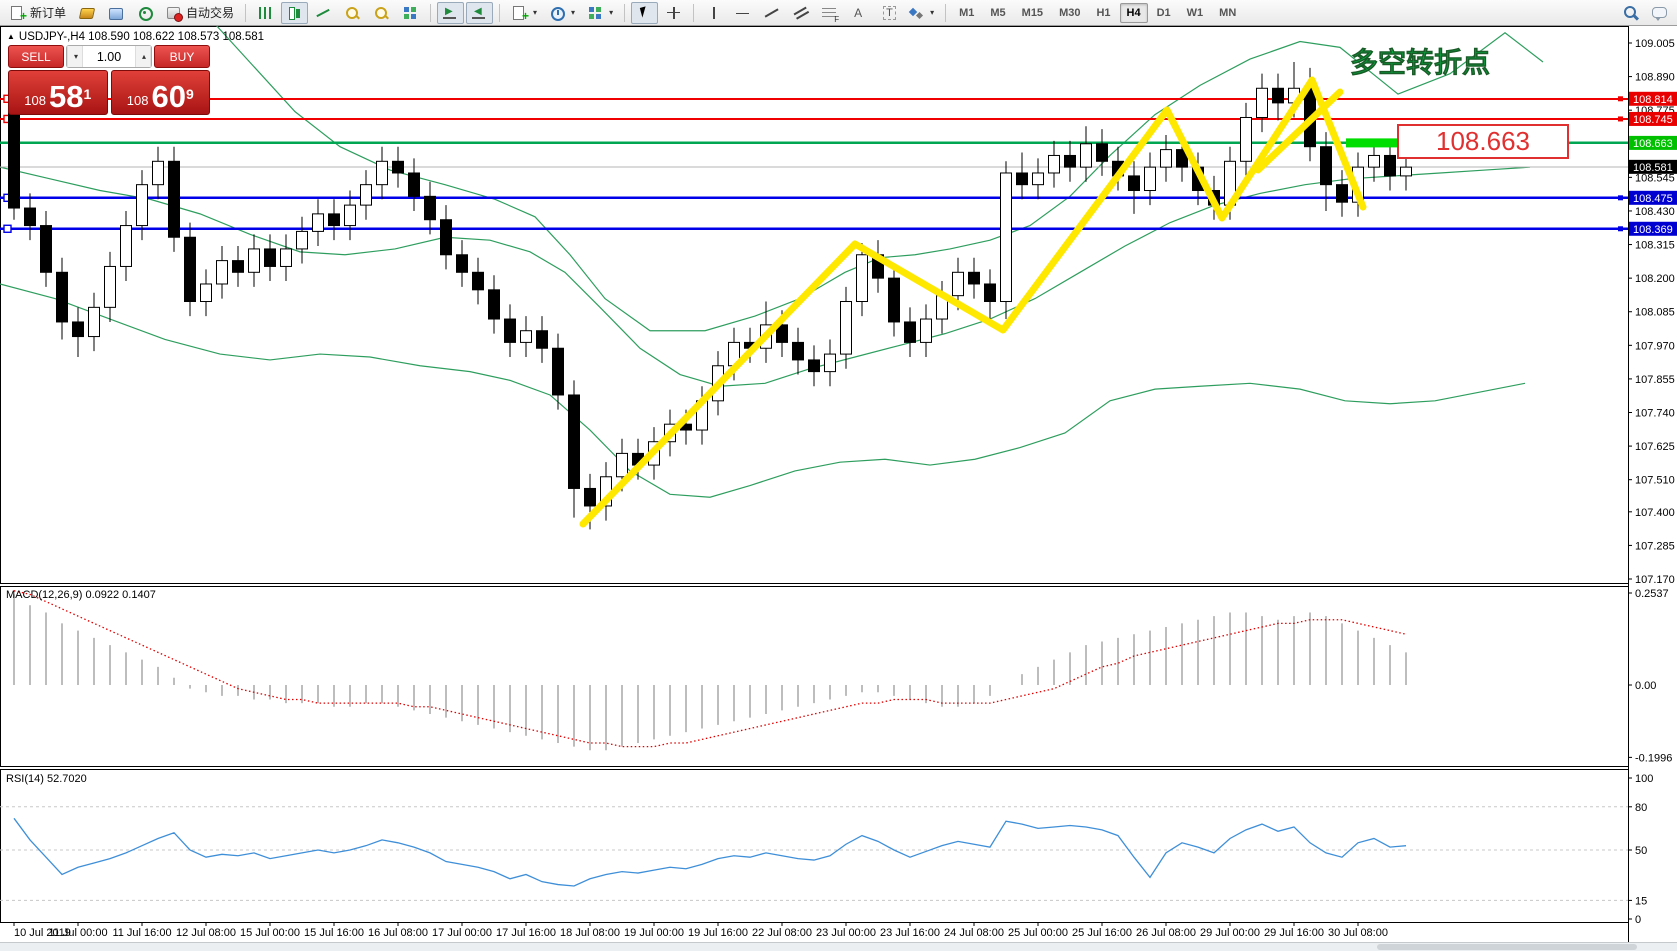  I want to click on signals-button, so click(144, 13).